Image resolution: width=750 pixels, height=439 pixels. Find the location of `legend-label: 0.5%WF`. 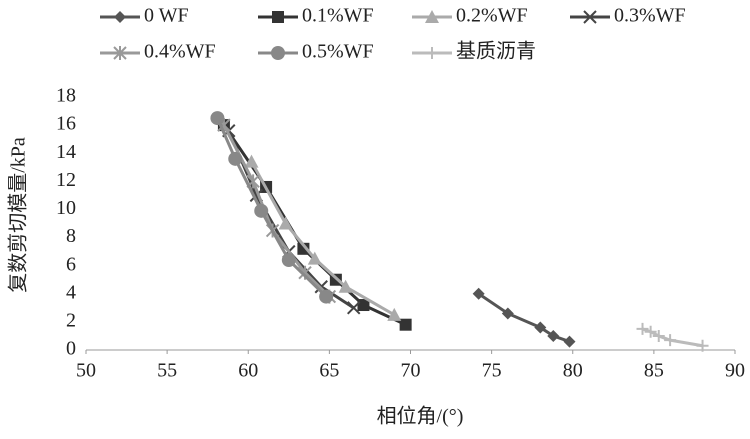

legend-label: 0.5%WF is located at coordinates (338, 52).